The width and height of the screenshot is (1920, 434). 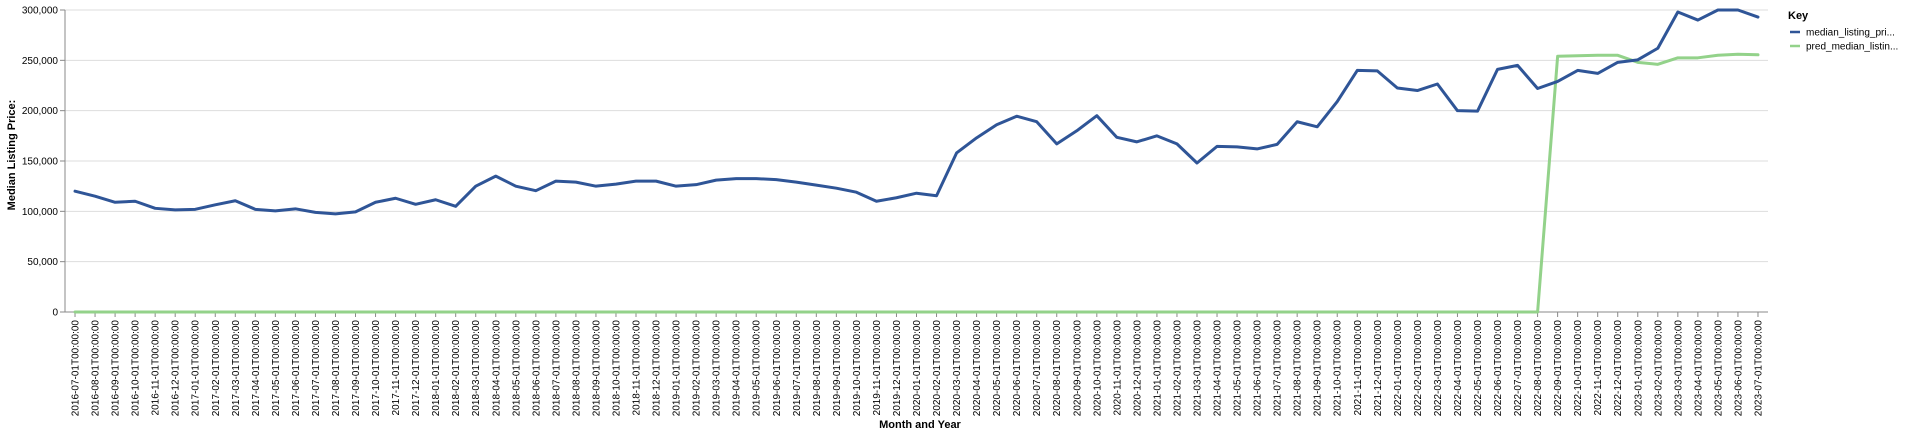 I want to click on x-tick-label: 2018-10-01T00:00:00, so click(x=616, y=368).